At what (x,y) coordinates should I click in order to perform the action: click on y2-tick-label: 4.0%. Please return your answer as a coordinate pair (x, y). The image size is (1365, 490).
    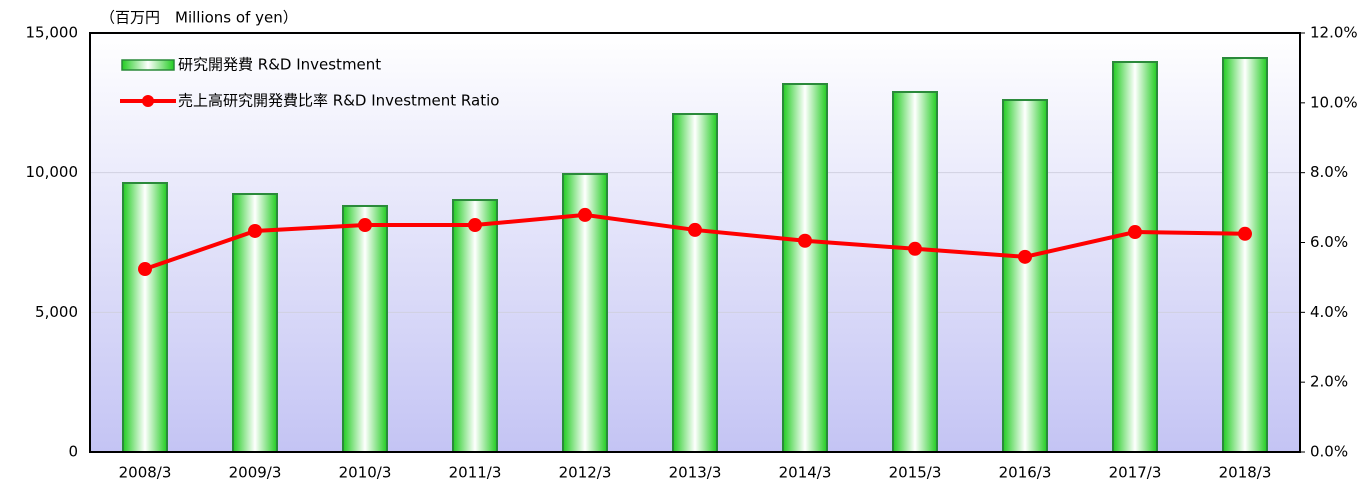
    Looking at the image, I should click on (1329, 312).